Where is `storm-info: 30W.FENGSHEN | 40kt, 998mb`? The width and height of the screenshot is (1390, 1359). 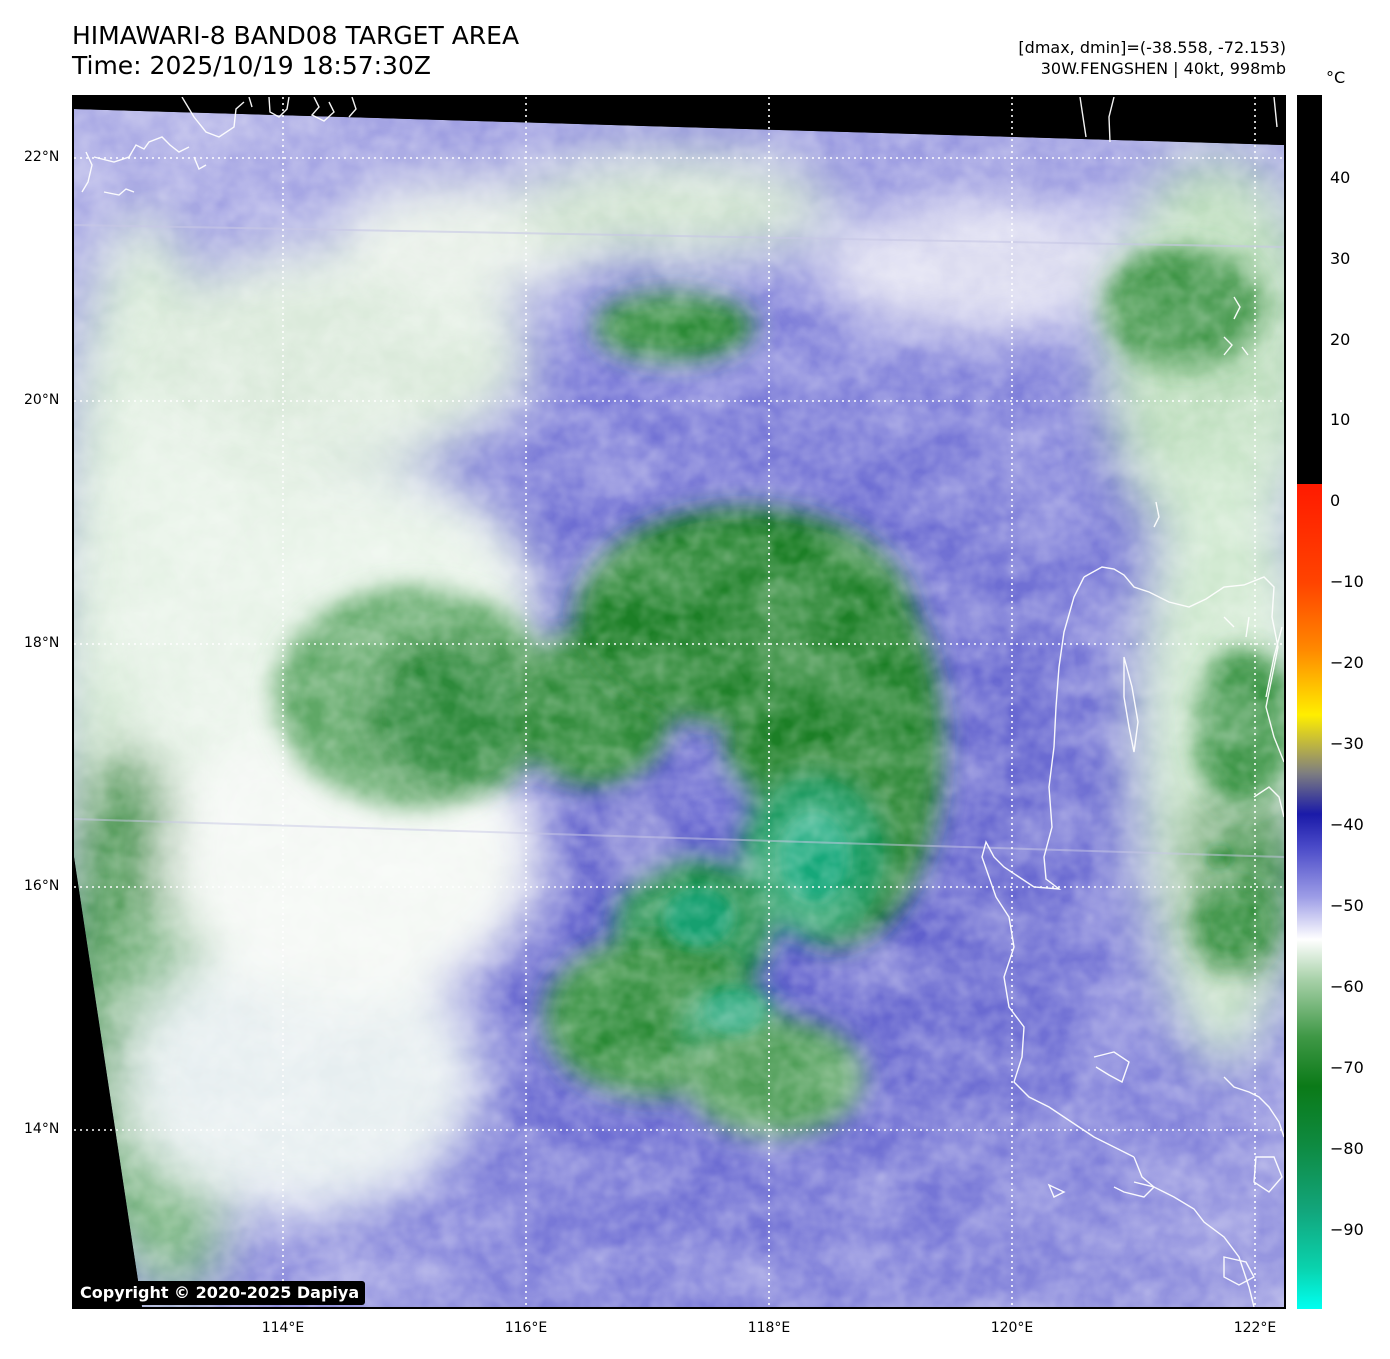 storm-info: 30W.FENGSHEN | 40kt, 998mb is located at coordinates (1163, 68).